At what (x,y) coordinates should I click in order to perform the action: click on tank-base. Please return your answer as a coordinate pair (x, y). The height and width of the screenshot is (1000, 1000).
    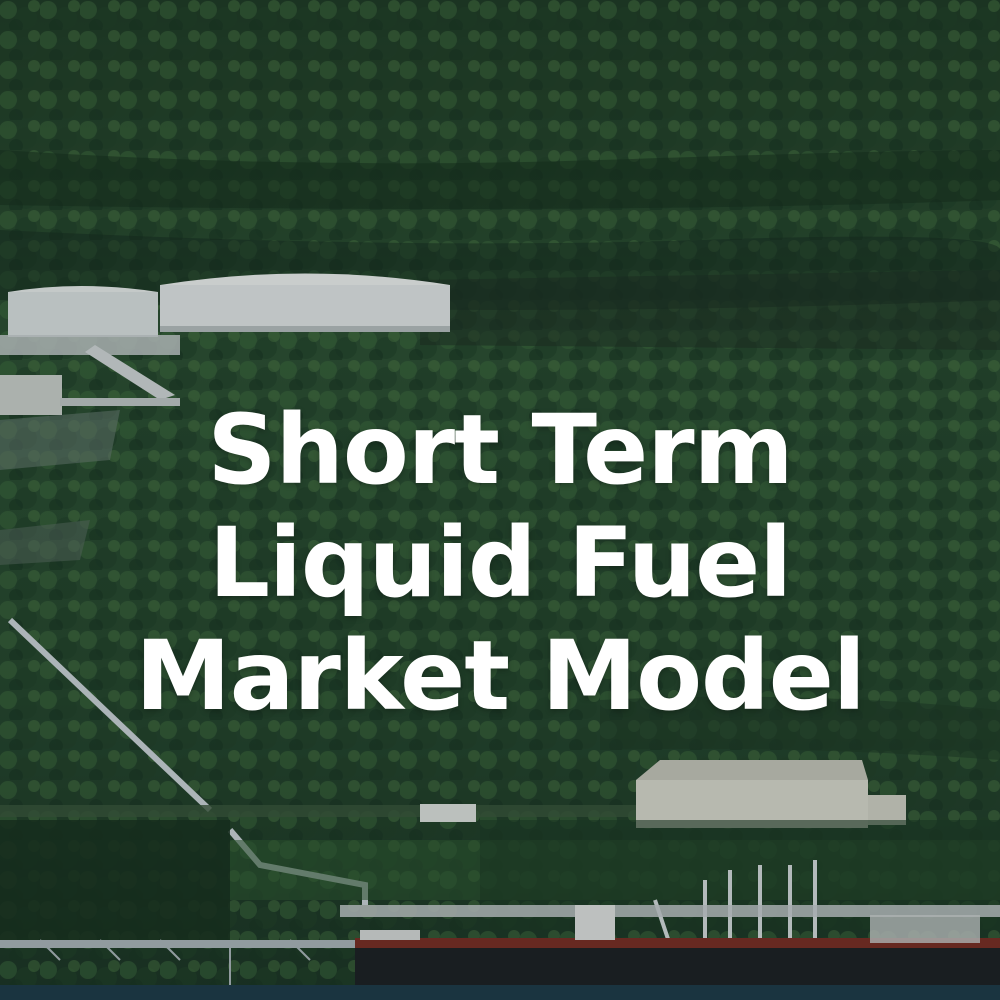
    Looking at the image, I should click on (90, 345).